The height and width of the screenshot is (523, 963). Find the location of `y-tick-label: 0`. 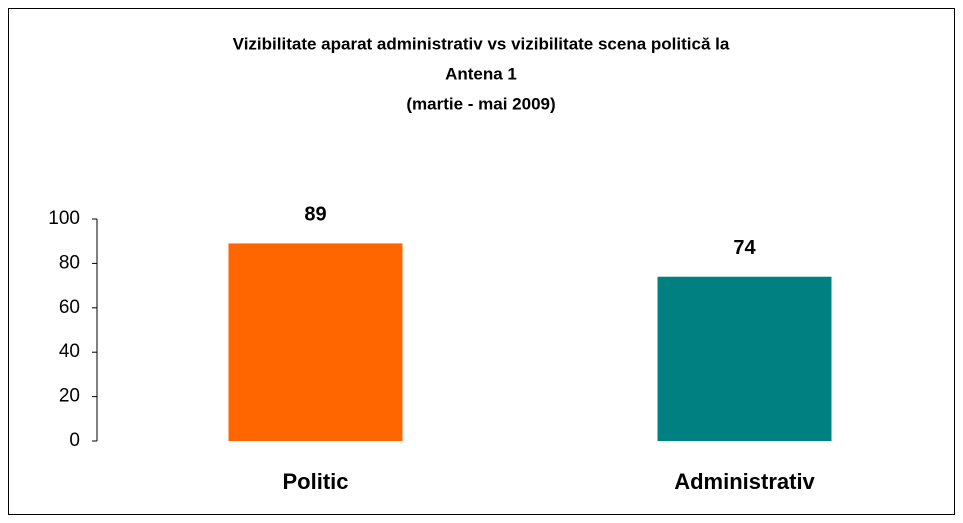

y-tick-label: 0 is located at coordinates (74, 440).